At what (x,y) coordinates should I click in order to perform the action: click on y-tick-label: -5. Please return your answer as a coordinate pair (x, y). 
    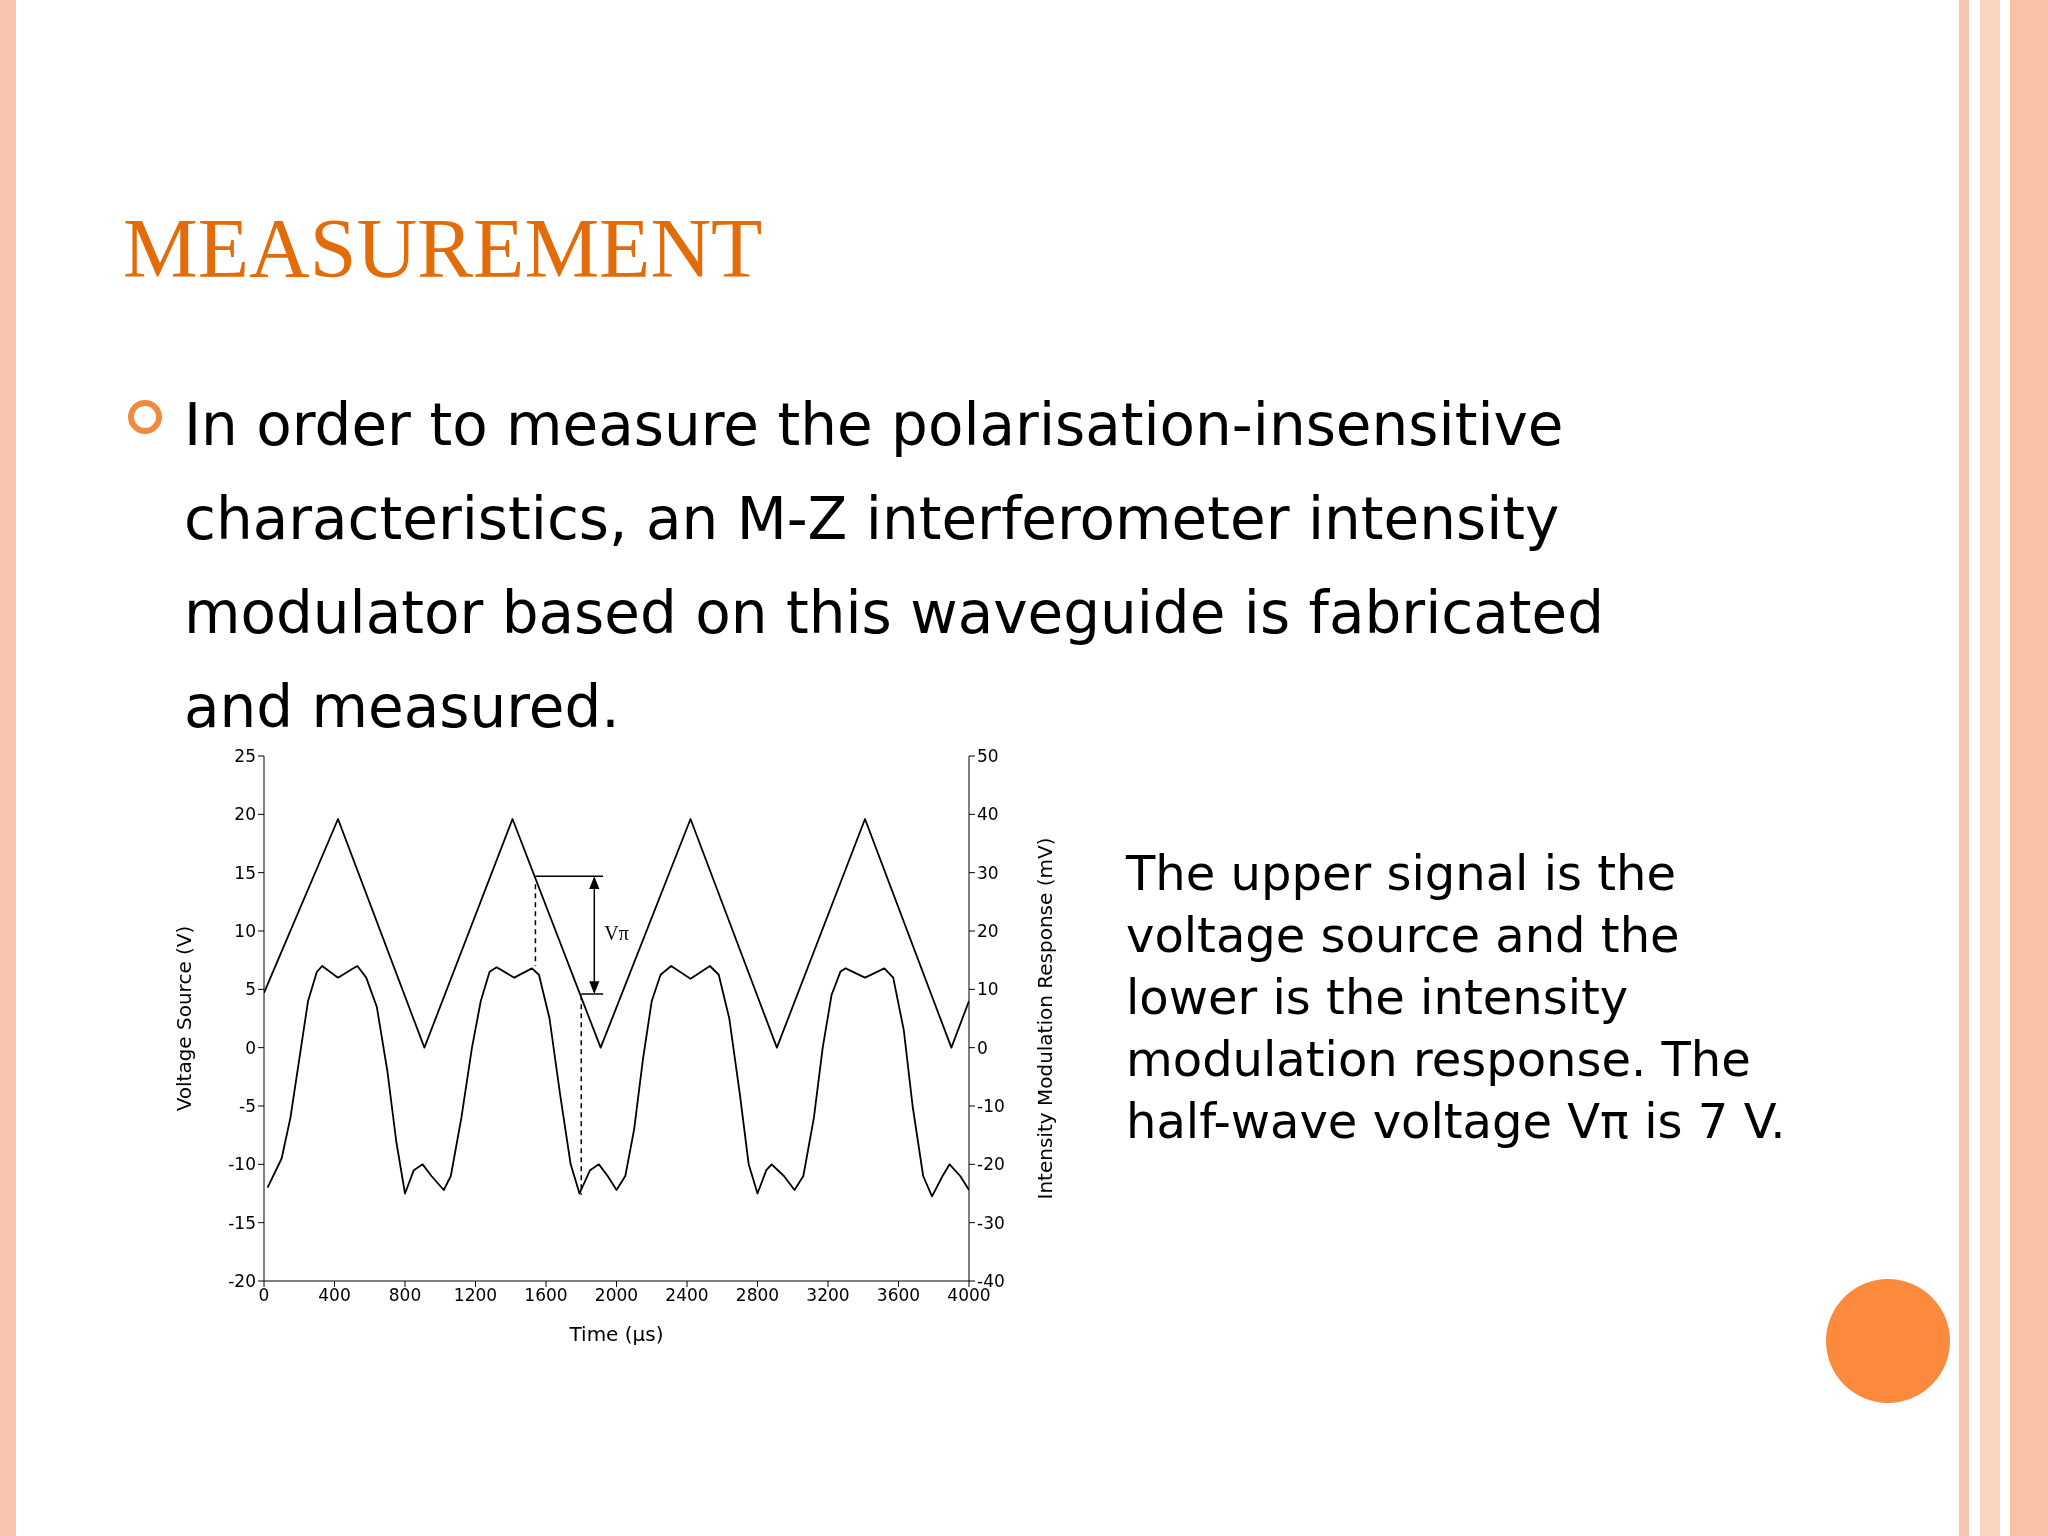
    Looking at the image, I should click on (247, 1106).